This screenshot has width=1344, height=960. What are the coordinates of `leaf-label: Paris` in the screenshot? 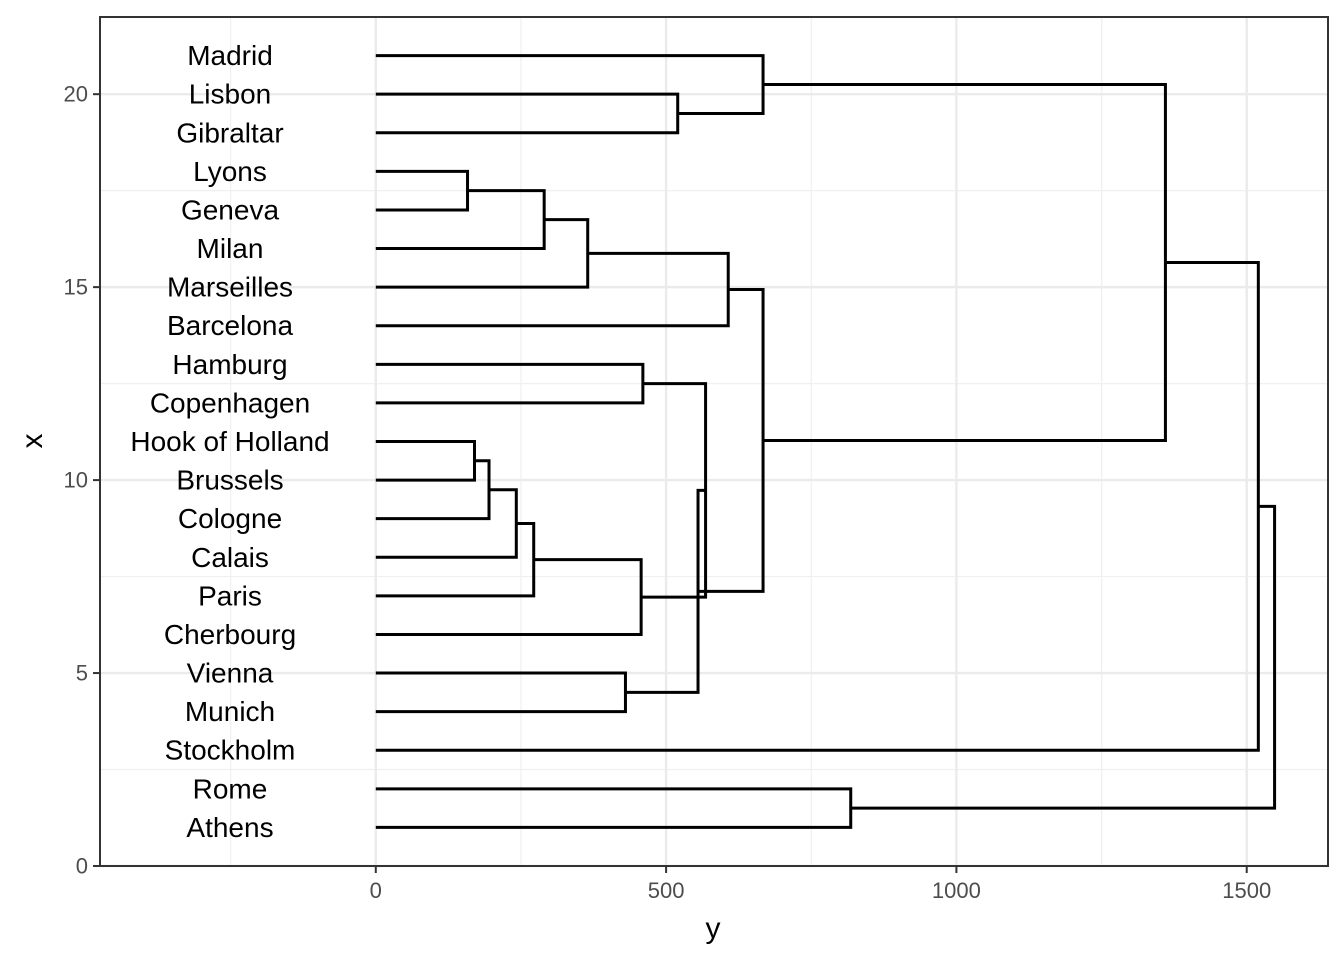 It's located at (230, 595).